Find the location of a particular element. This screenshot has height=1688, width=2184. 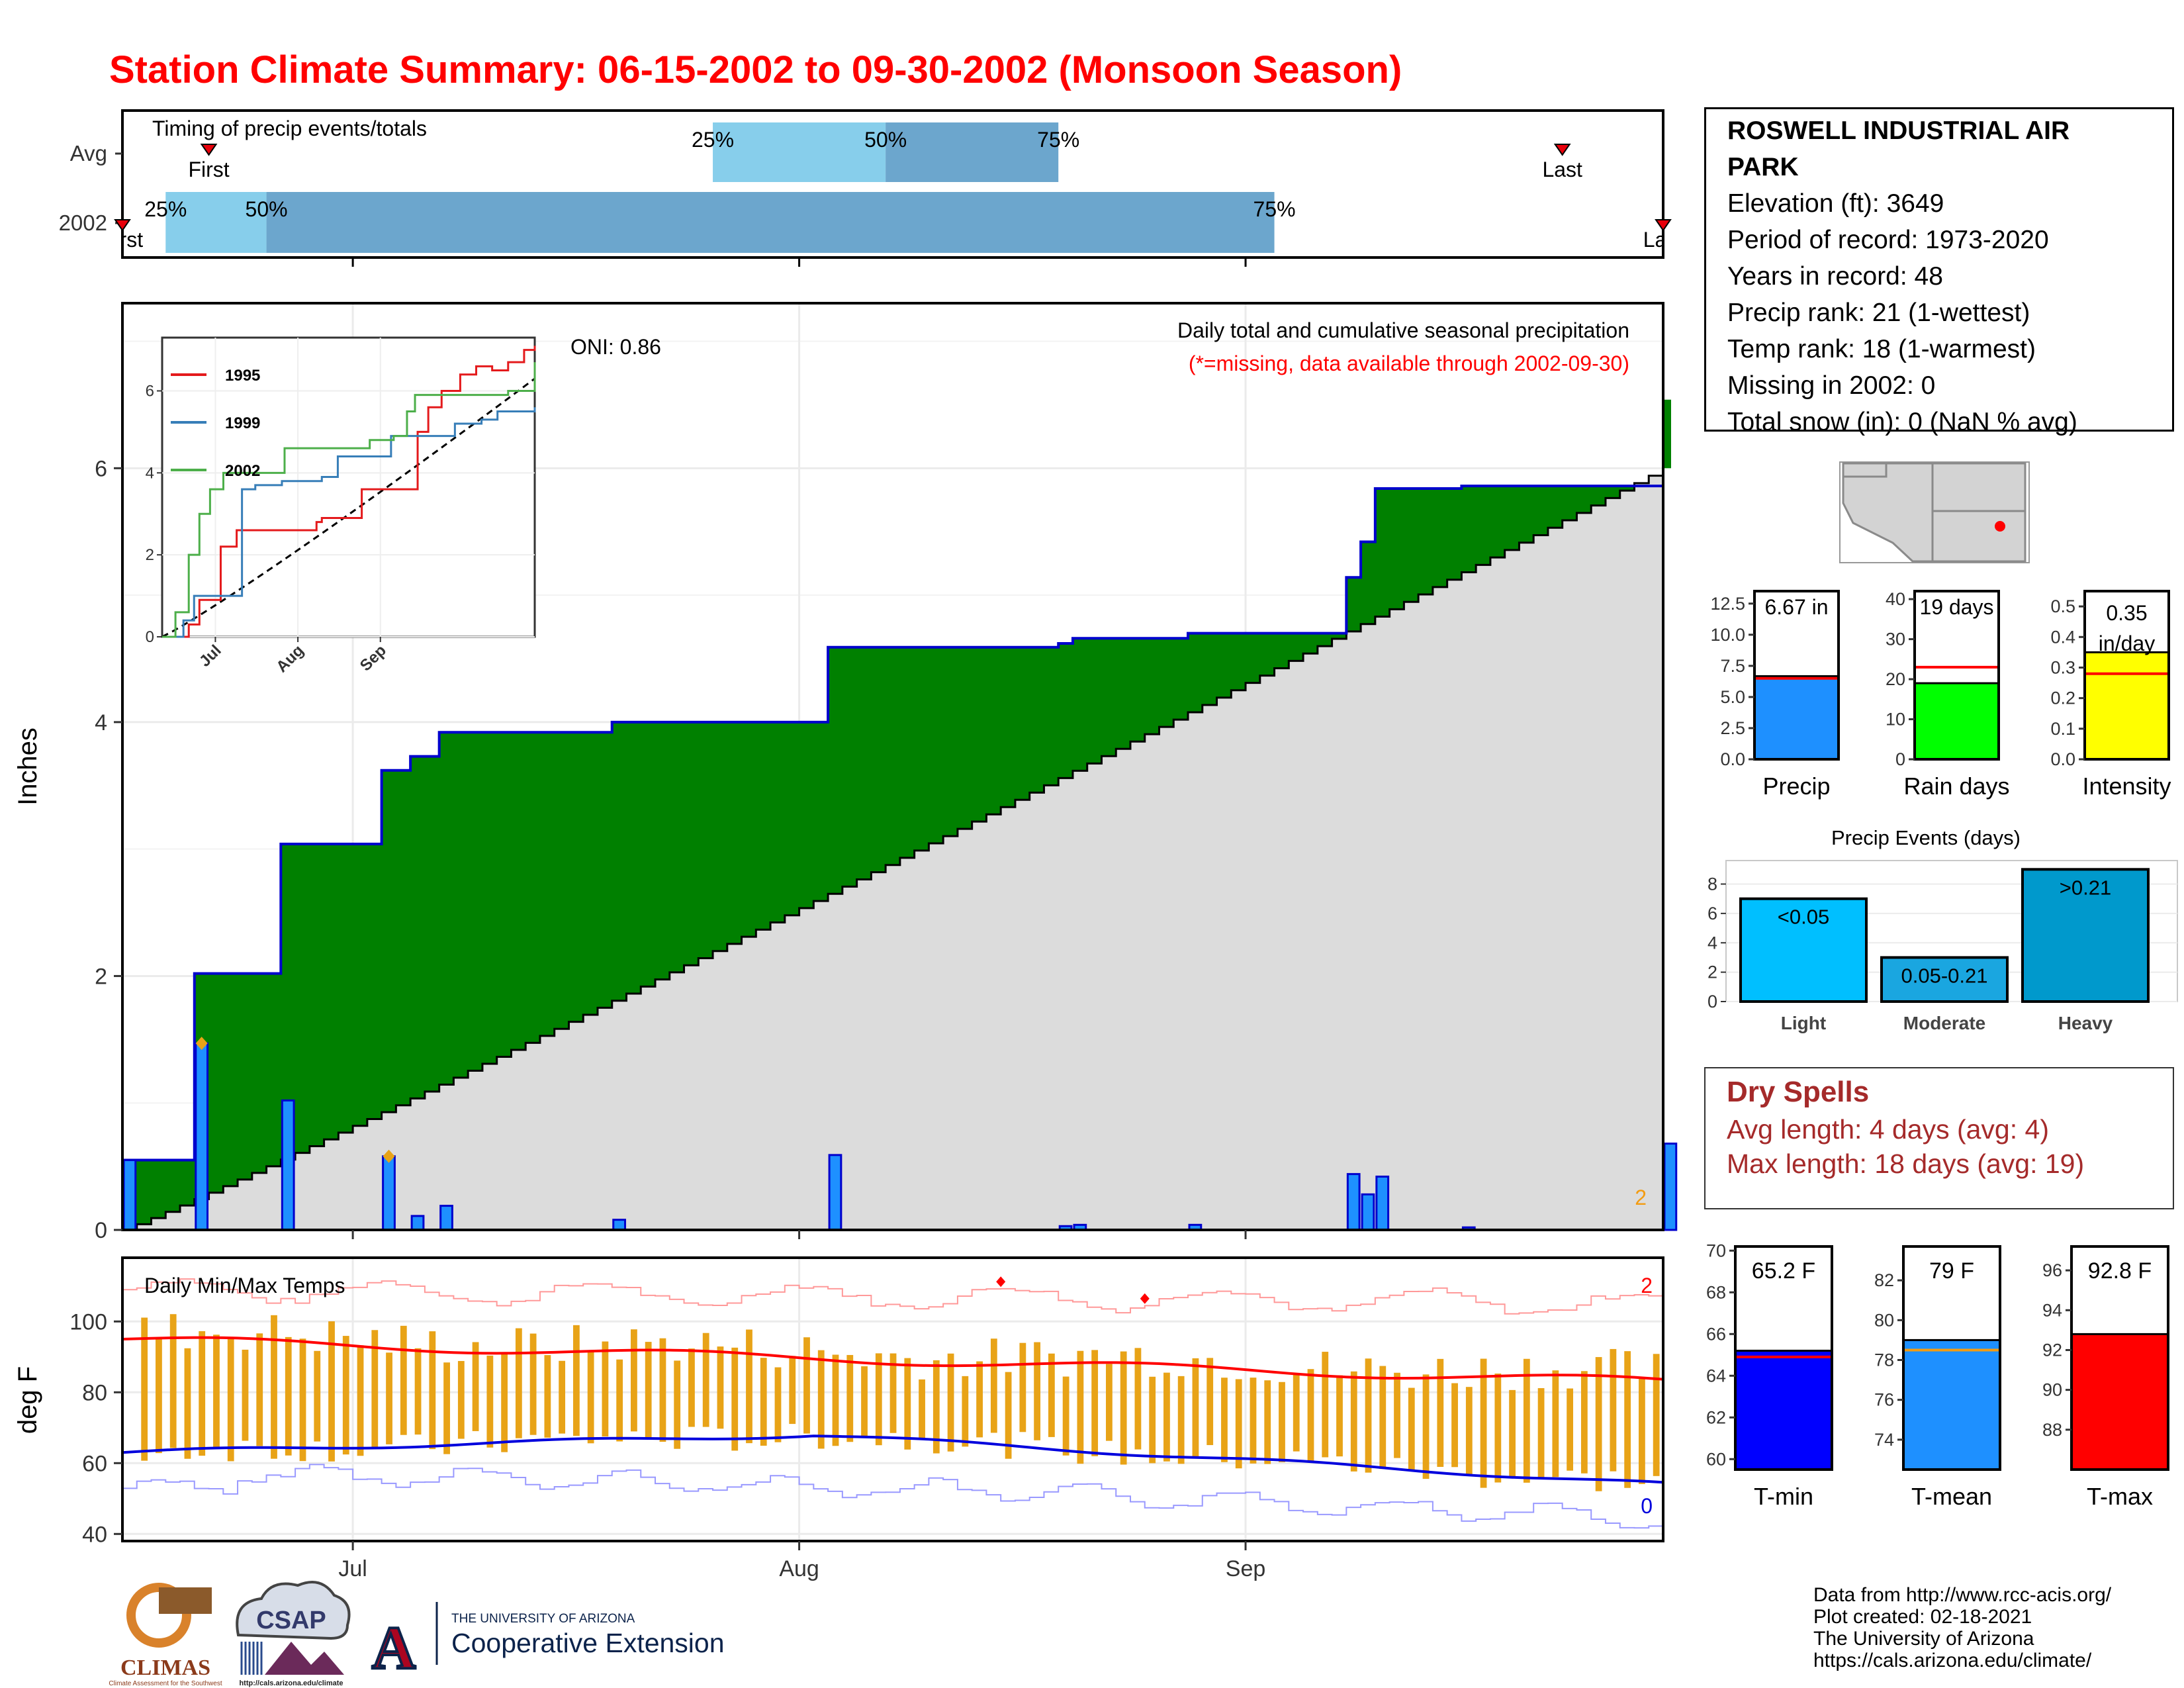

precip-ytick-label: 6 is located at coordinates (101, 468).